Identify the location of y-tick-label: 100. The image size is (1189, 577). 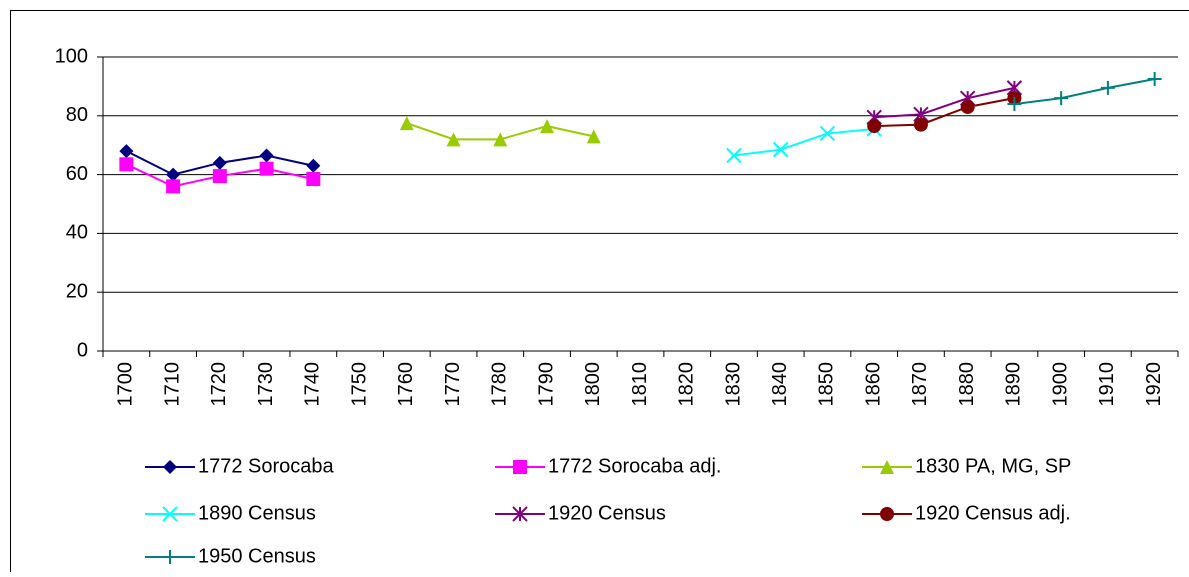
(71, 56).